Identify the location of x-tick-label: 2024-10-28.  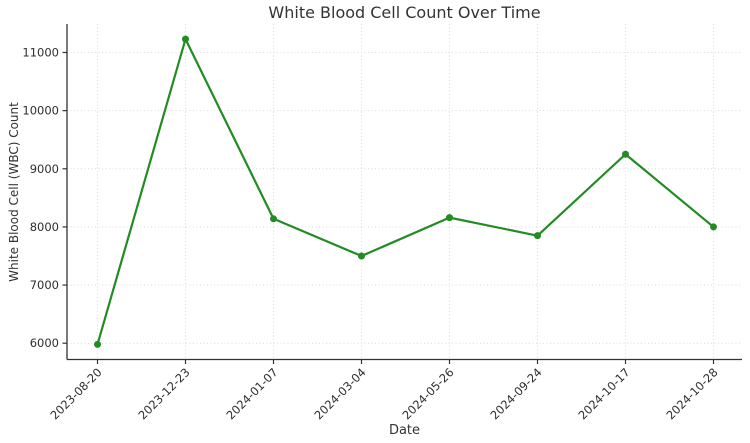
(691, 393).